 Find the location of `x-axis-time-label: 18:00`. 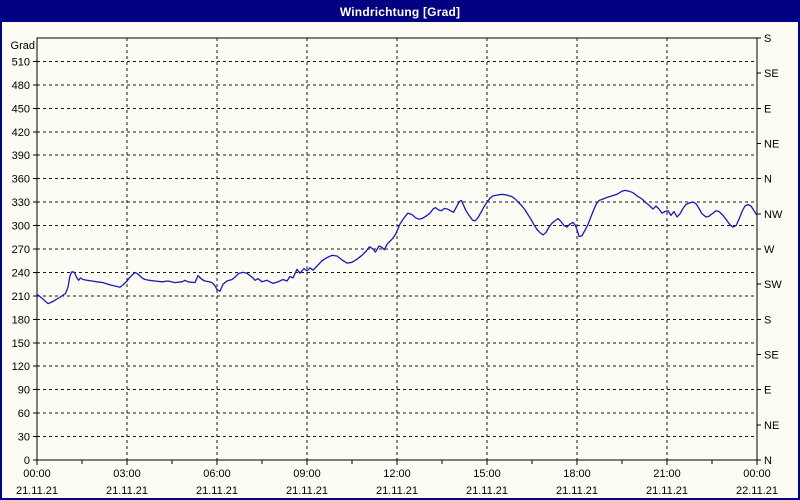

x-axis-time-label: 18:00 is located at coordinates (577, 474).